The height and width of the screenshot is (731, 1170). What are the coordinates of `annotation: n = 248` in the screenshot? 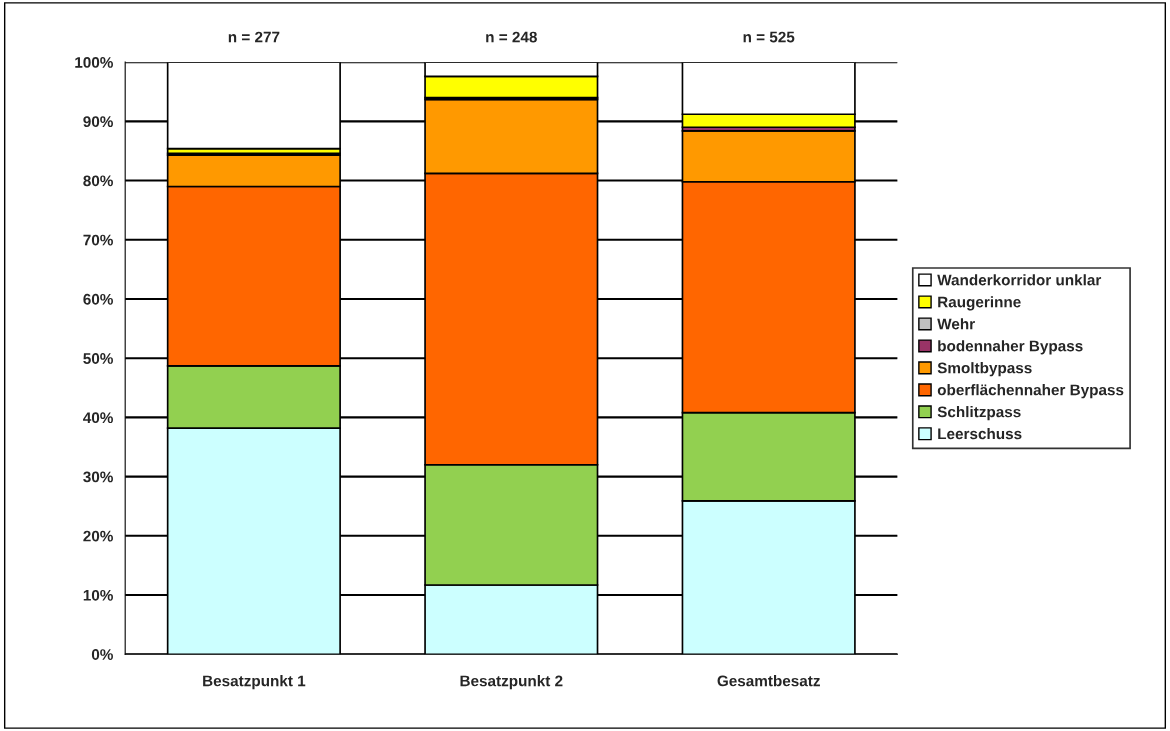 It's located at (511, 37).